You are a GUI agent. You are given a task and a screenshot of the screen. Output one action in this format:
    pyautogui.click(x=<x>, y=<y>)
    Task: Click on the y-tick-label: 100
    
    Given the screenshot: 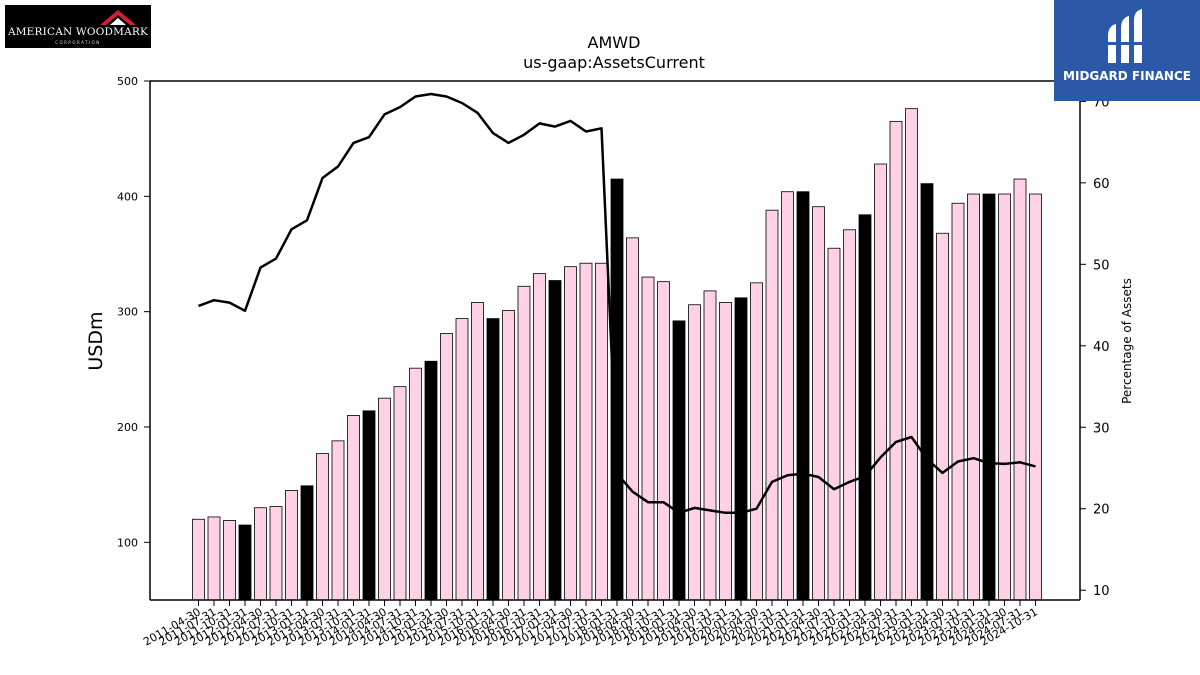 What is the action you would take?
    pyautogui.click(x=127, y=542)
    